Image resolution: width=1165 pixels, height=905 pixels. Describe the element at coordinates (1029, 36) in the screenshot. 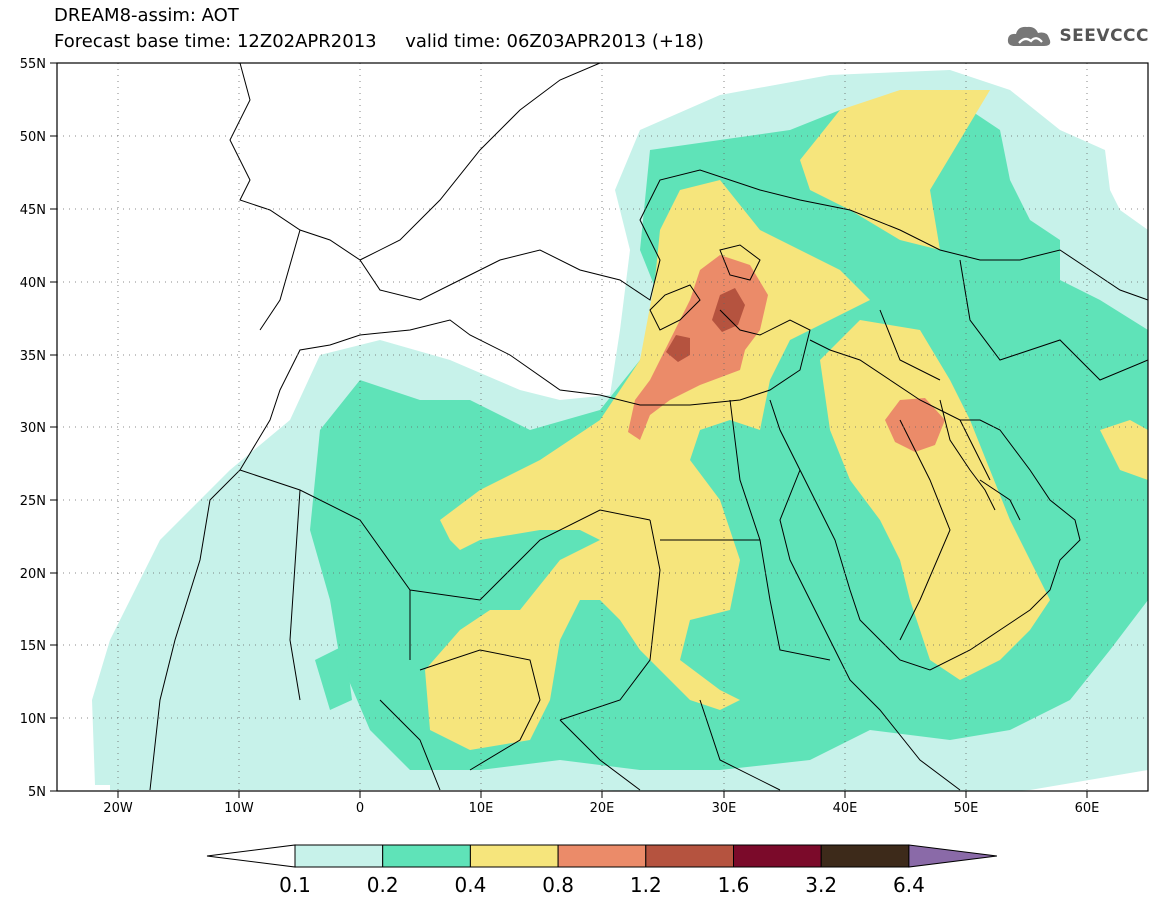

I see `cloud-icon` at that location.